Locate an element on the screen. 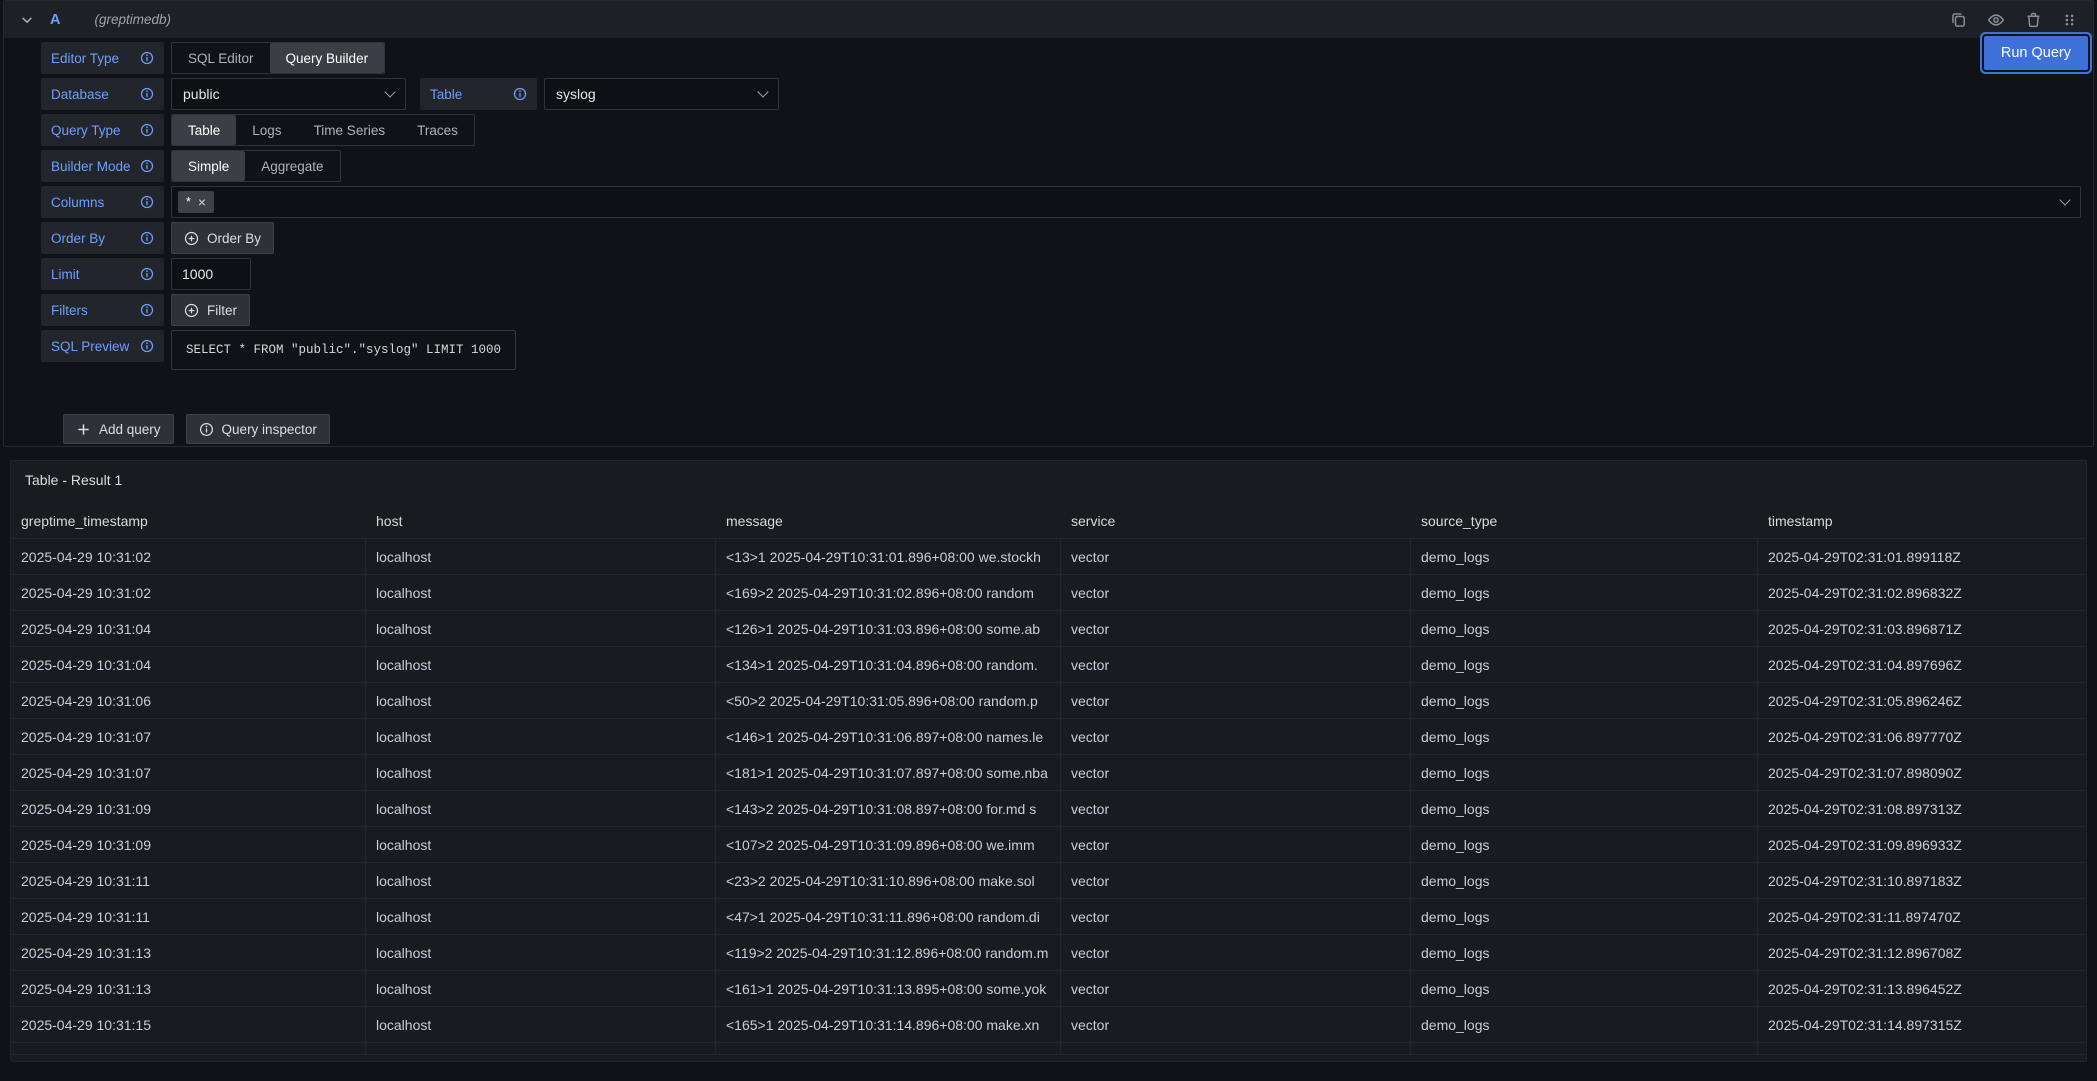 The image size is (2097, 1081). cell-greptime-timestamp: 2025-04-29 10:31:07 is located at coordinates (188, 772).